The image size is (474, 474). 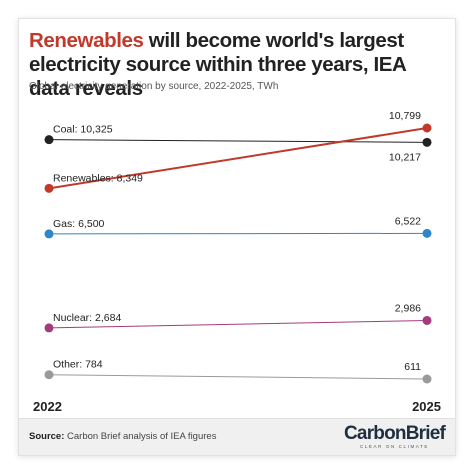 What do you see at coordinates (49, 140) in the screenshot?
I see `point-coal-start` at bounding box center [49, 140].